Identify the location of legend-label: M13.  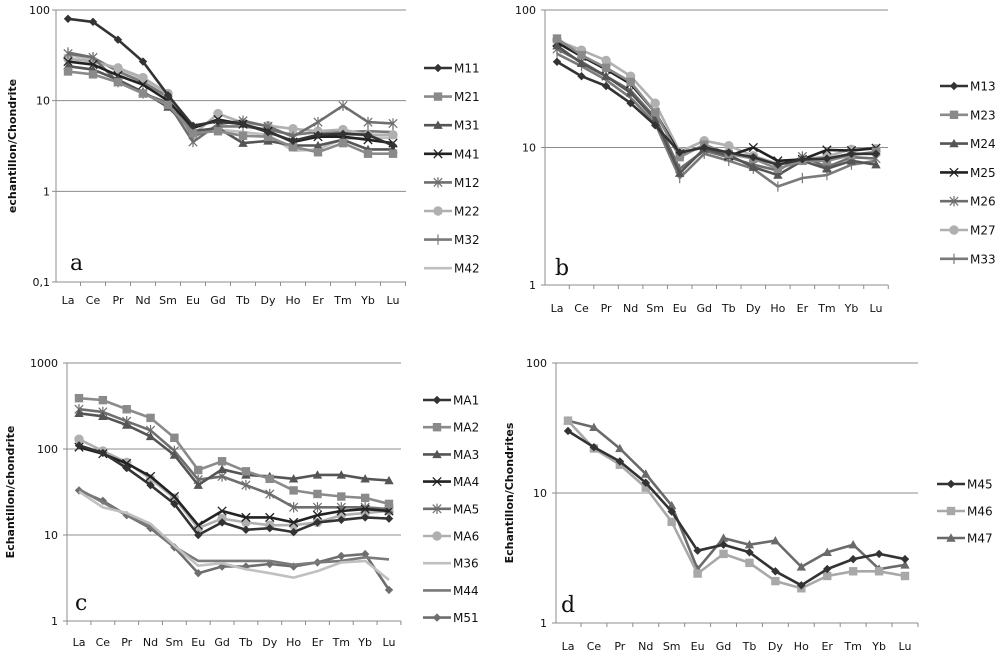
(983, 87).